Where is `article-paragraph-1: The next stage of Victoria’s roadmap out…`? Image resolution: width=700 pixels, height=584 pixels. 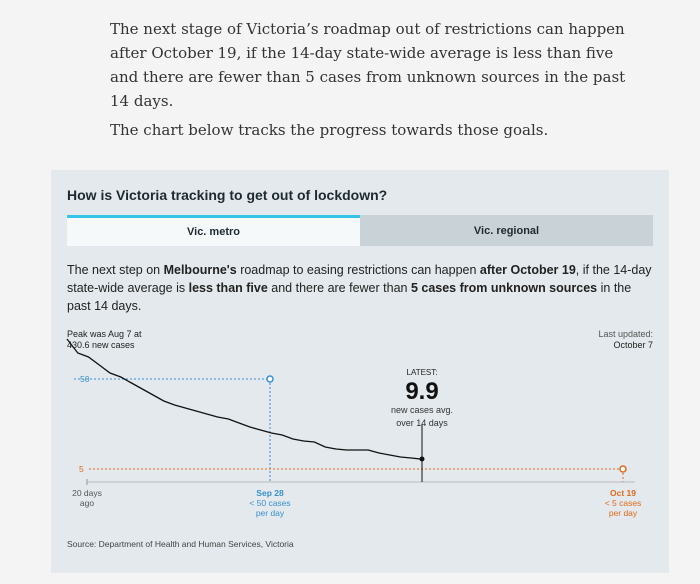 article-paragraph-1: The next stage of Victoria’s roadmap out… is located at coordinates (368, 65).